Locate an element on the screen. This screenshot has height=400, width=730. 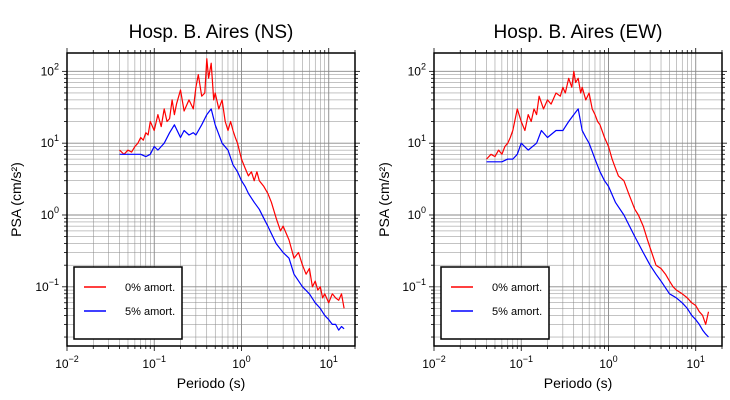
chart-title: Hosp. B. Aires (NS) is located at coordinates (211, 32).